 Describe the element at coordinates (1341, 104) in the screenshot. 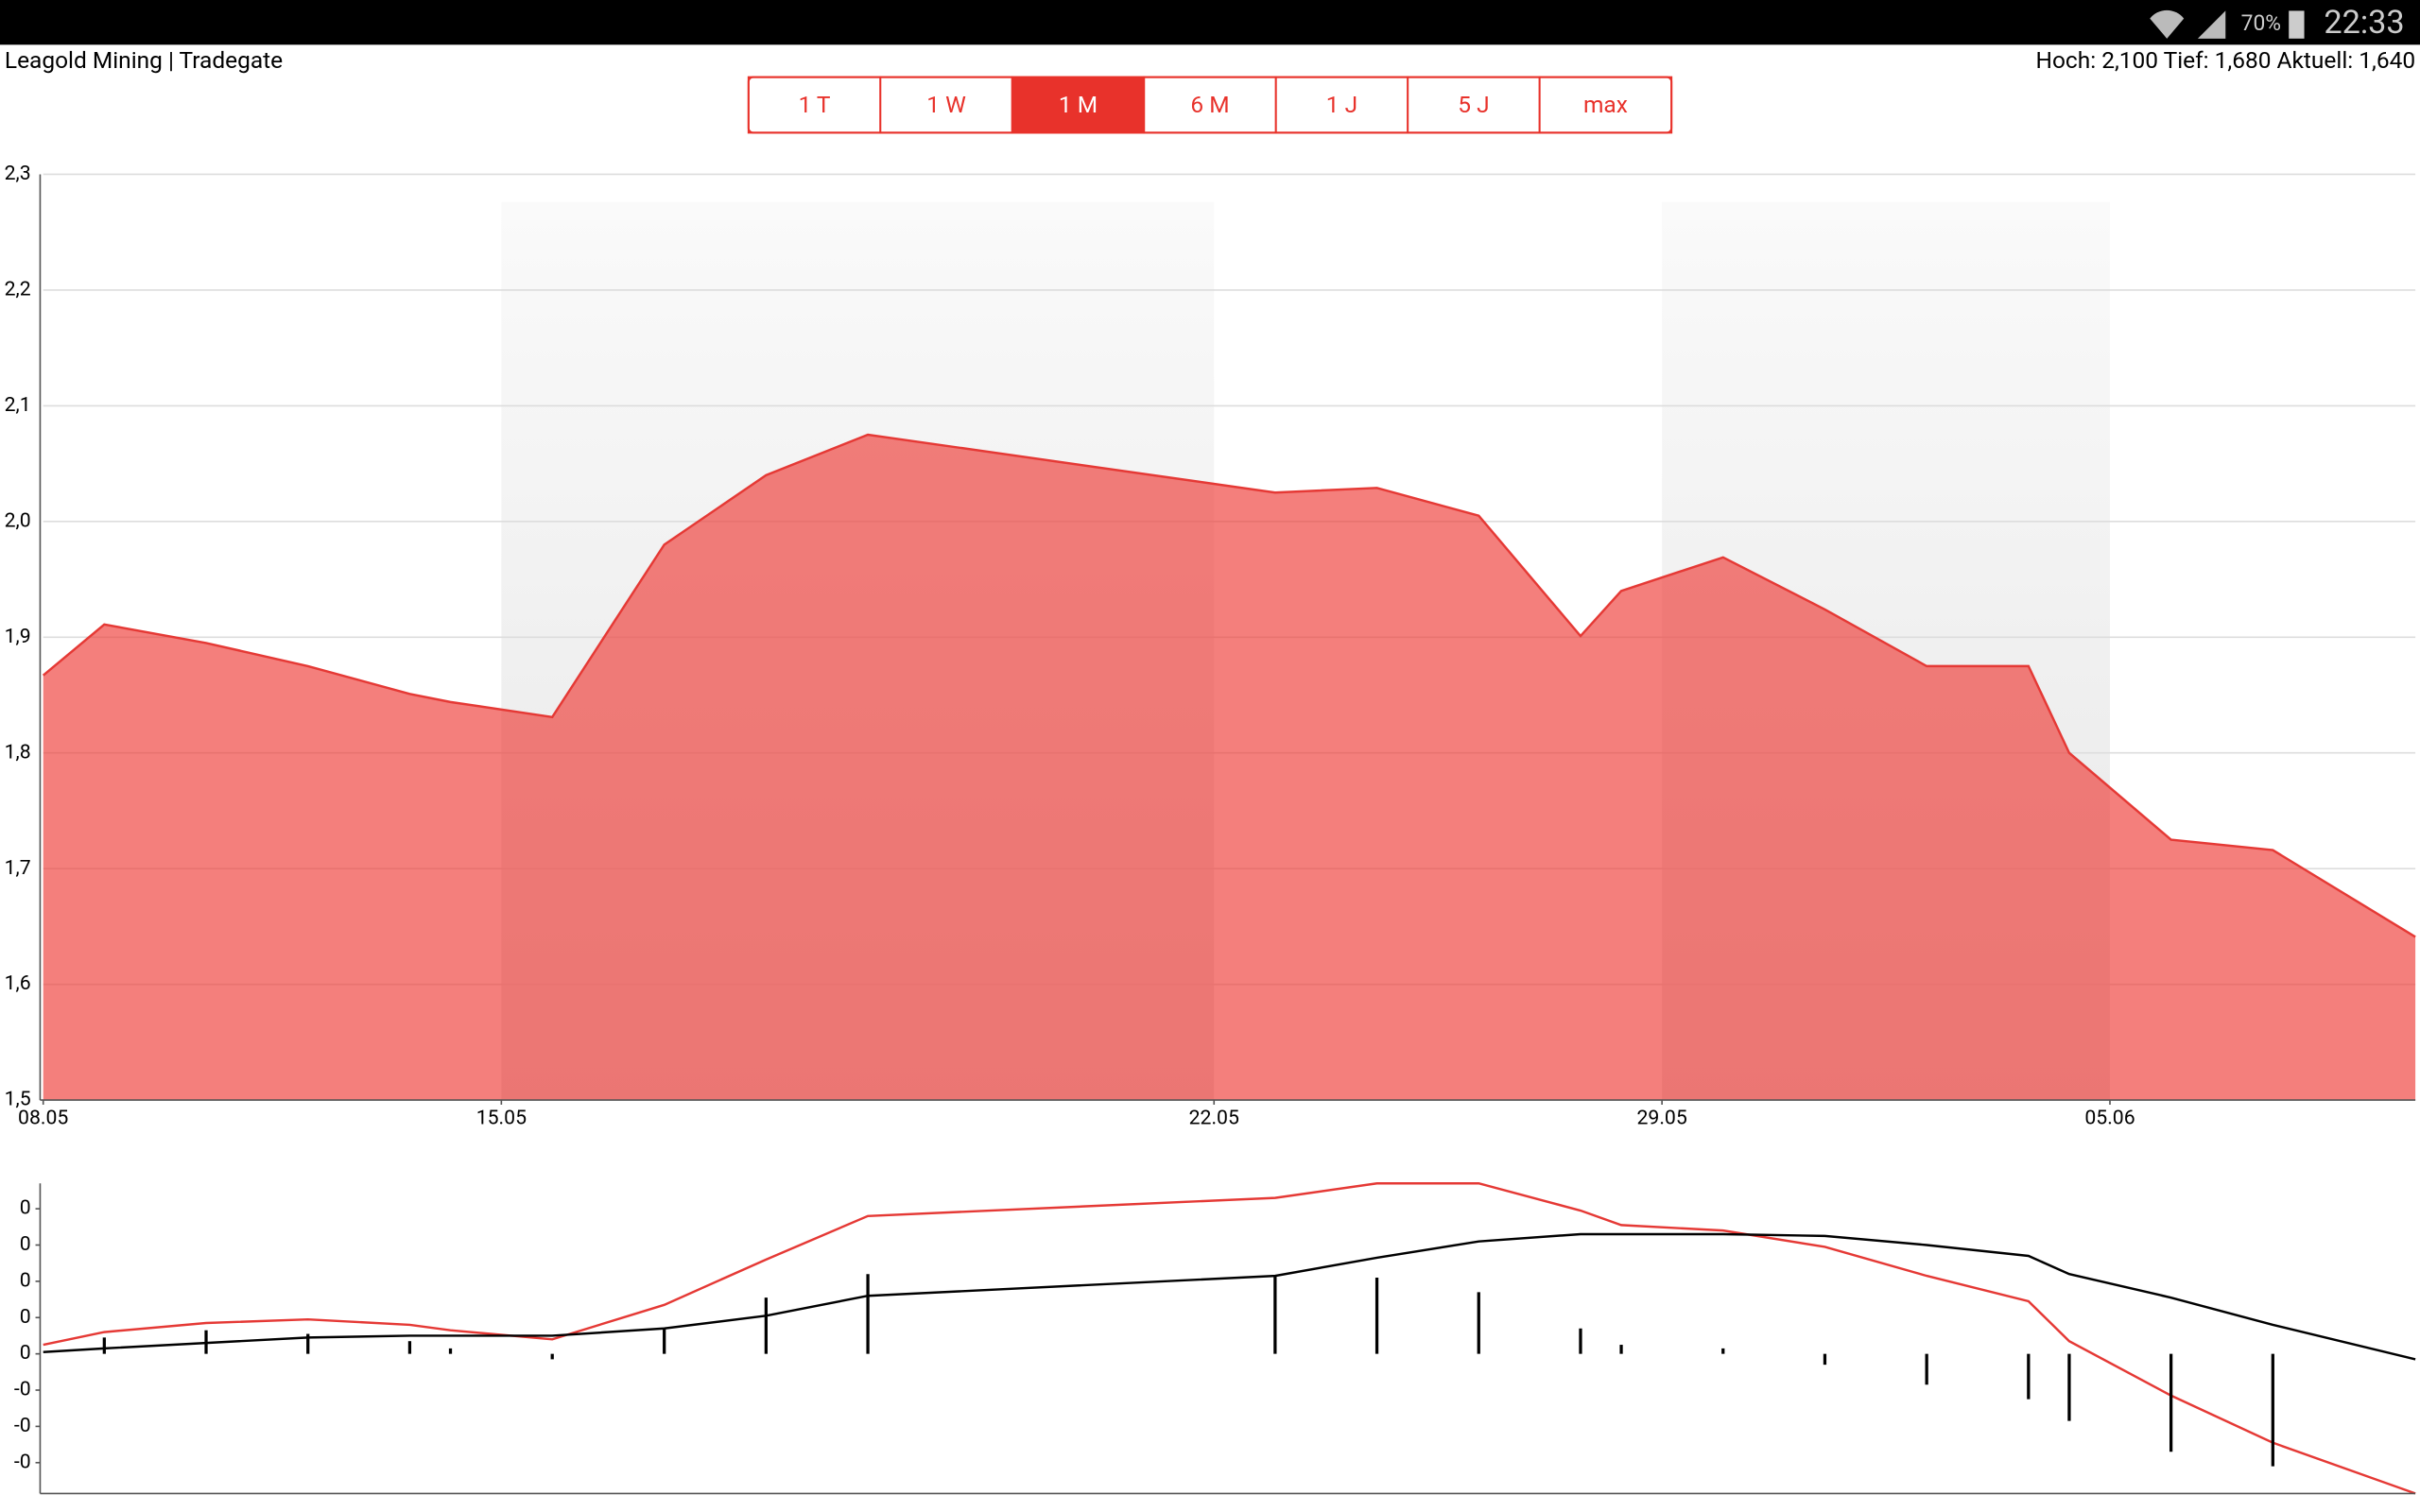

I see `range-button-label: 1 J` at that location.